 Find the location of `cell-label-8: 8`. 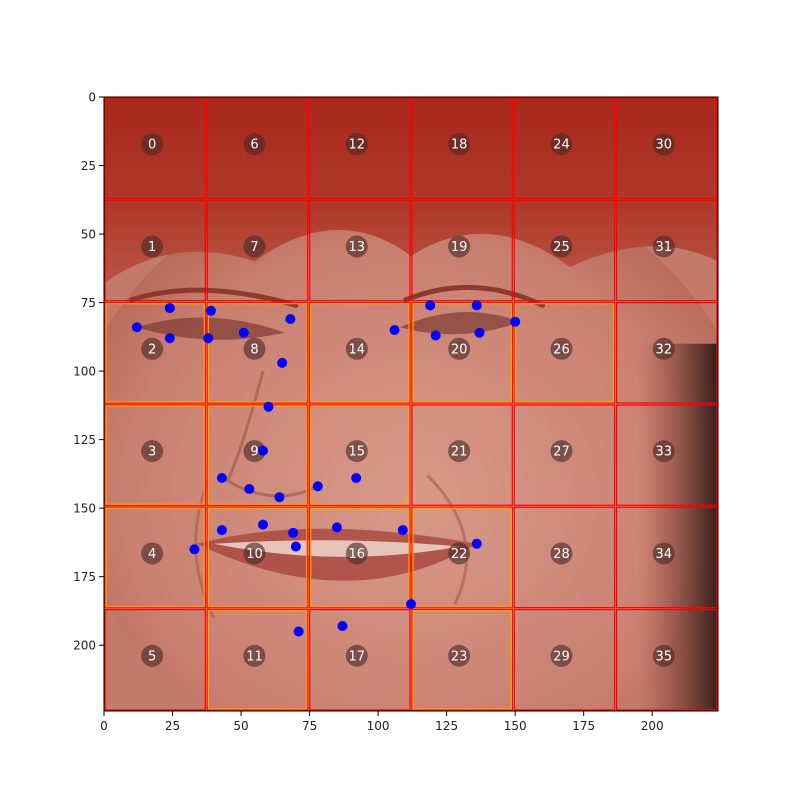

cell-label-8: 8 is located at coordinates (254, 349).